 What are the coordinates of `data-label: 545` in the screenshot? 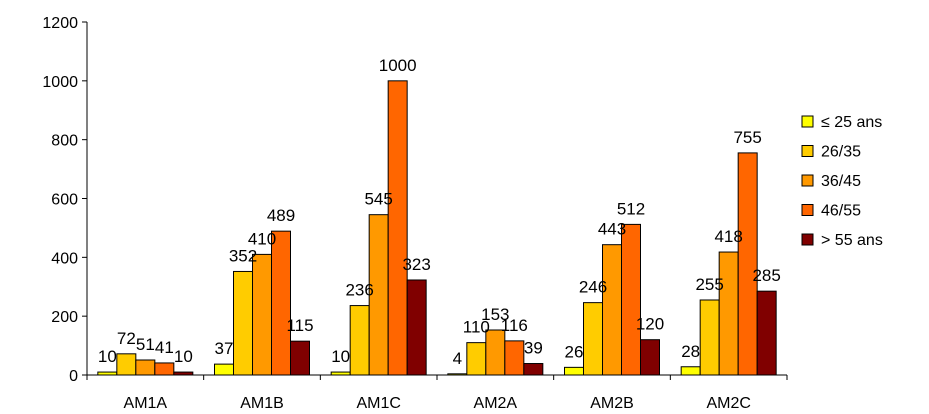 It's located at (378, 199).